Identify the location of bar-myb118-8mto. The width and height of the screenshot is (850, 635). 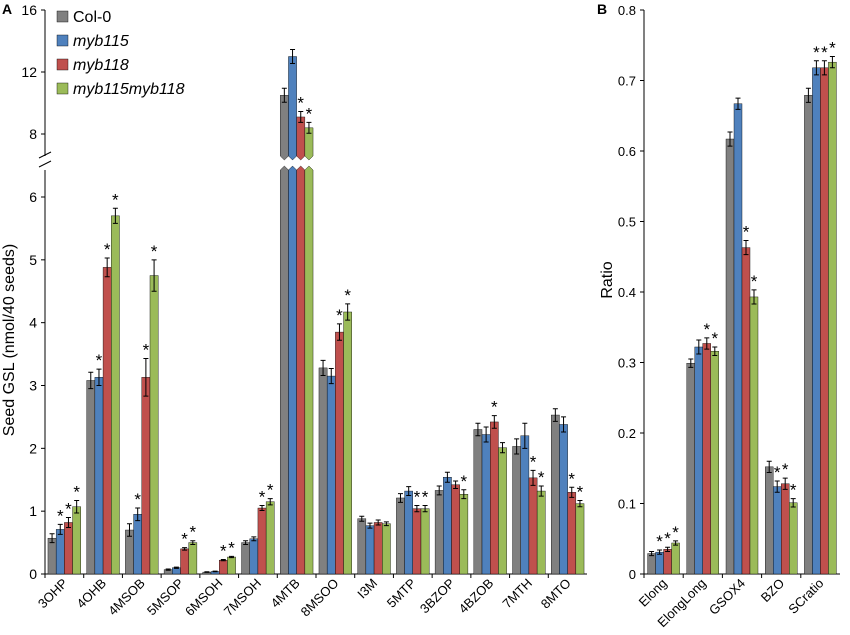
(572, 533).